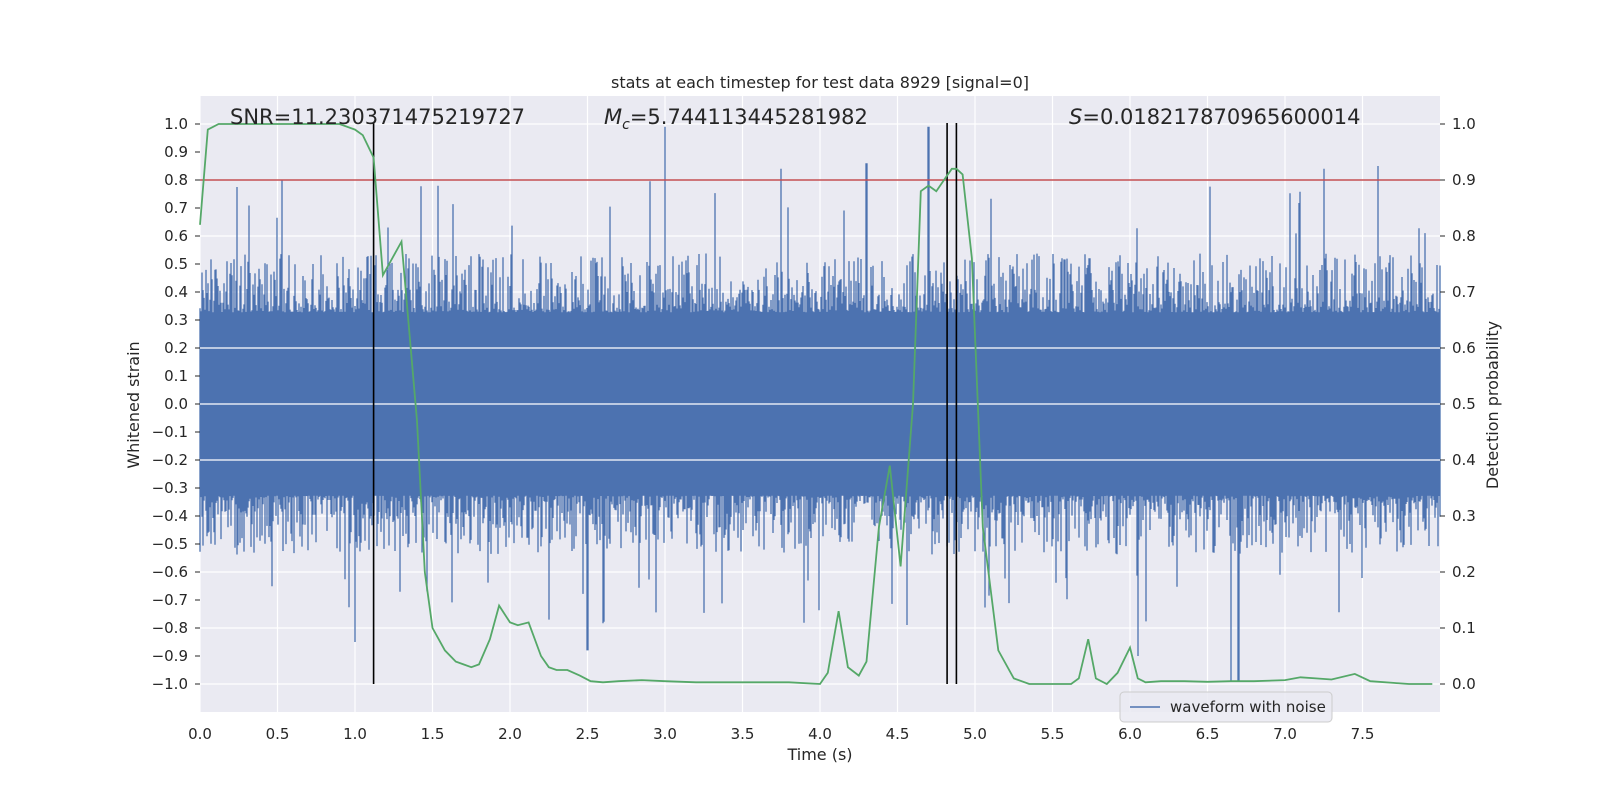 The image size is (1600, 800). What do you see at coordinates (200, 734) in the screenshot?
I see `x-tick-label: 0.0` at bounding box center [200, 734].